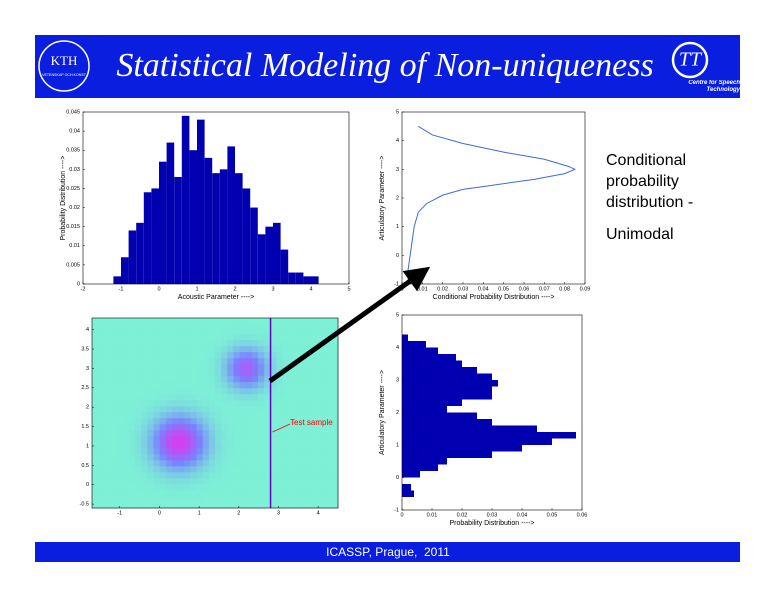 Image resolution: width=776 pixels, height=600 pixels. Describe the element at coordinates (397, 227) in the screenshot. I see `y-tick-label: 1` at that location.